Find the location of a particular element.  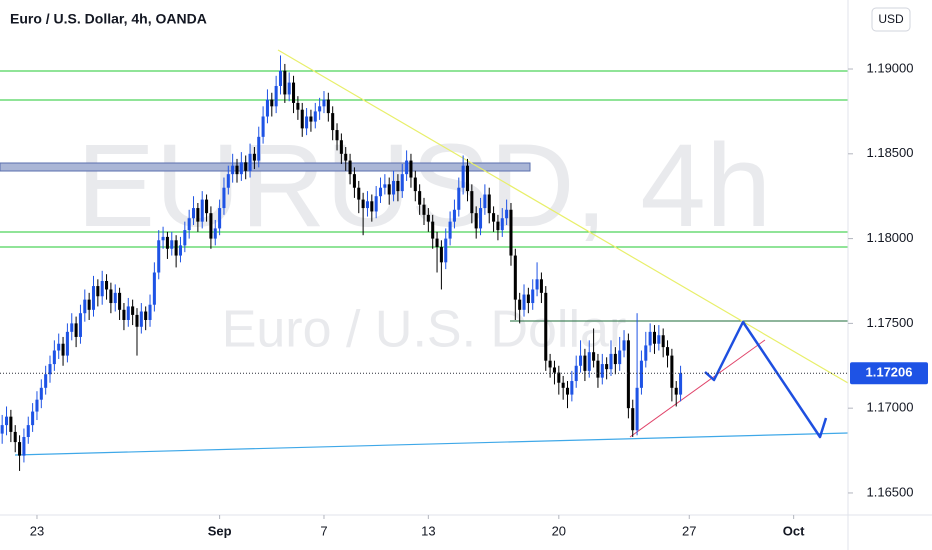

last-price-box is located at coordinates (889, 373).